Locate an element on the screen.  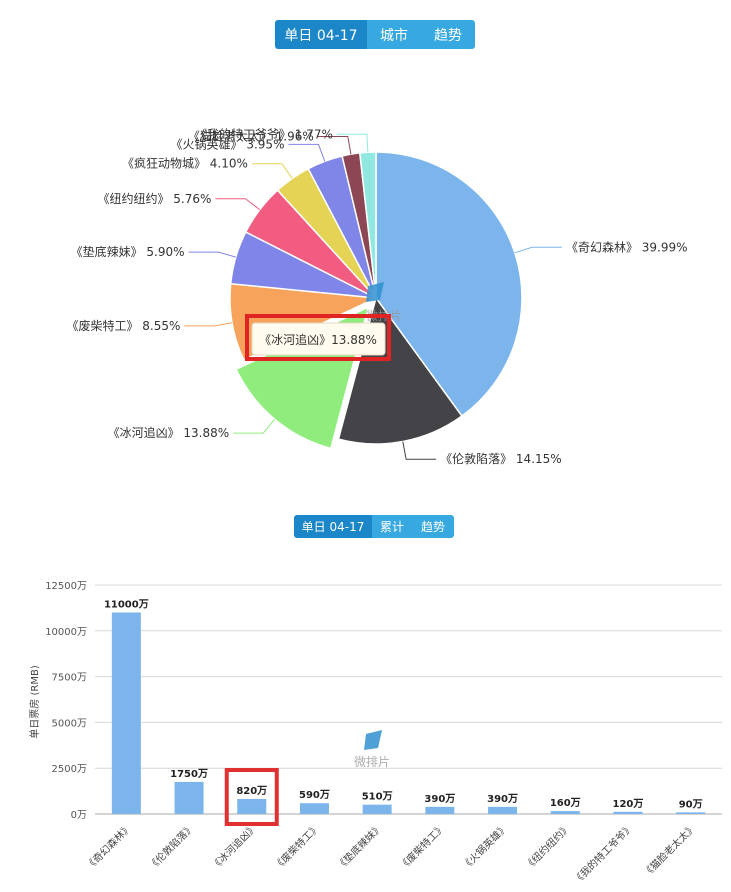
tooltip: 《冰河追凶》13.88% is located at coordinates (318, 337).